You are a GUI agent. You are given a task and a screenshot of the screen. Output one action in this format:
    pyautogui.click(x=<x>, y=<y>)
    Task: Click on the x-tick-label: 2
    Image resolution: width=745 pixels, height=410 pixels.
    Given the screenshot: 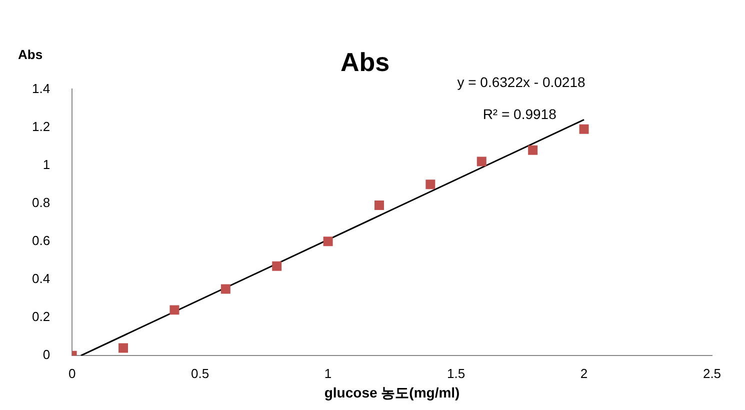 What is the action you would take?
    pyautogui.click(x=584, y=373)
    